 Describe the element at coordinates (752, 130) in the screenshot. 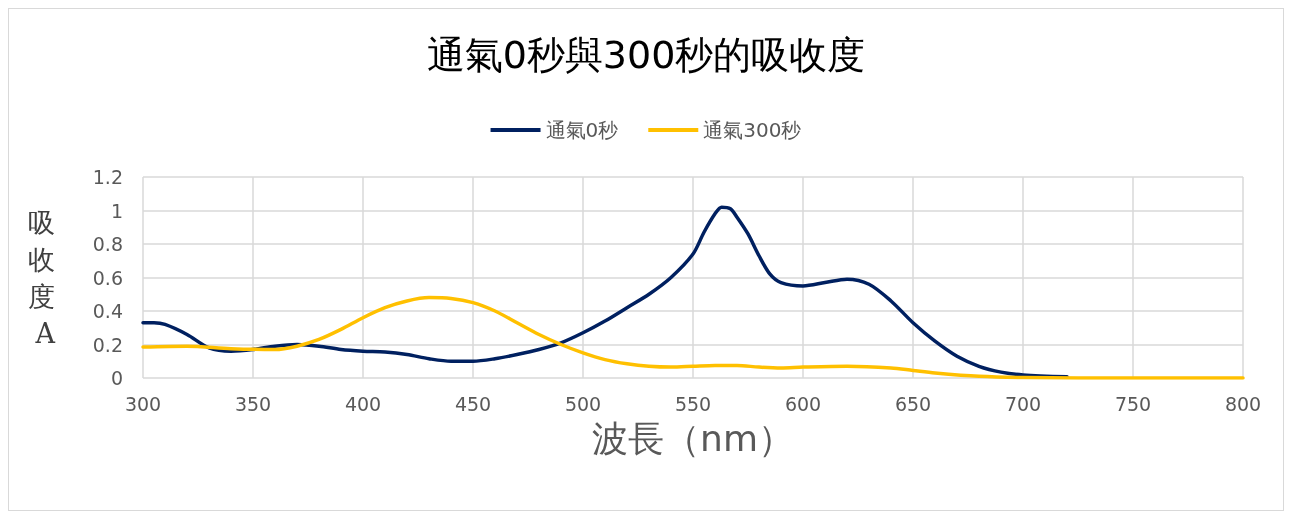

I see `legend-label: 通氣300秒` at that location.